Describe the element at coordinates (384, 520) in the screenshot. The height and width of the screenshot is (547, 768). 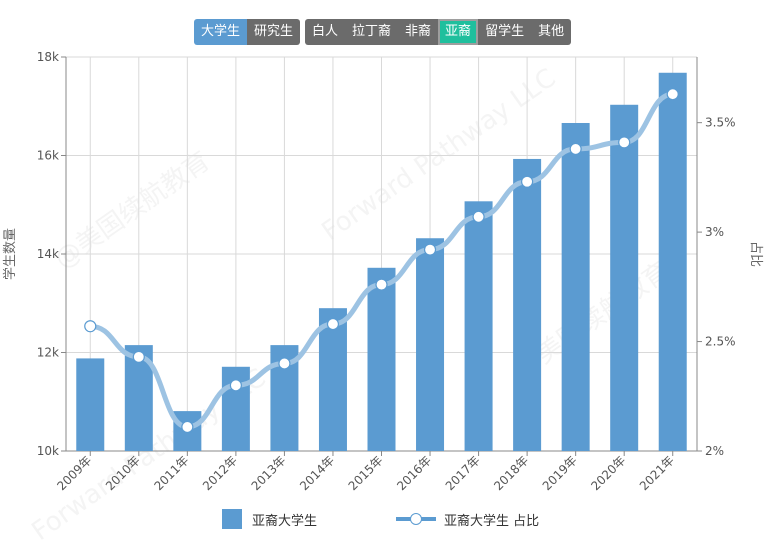
I see `legend: 亚裔大学生 亚裔大学生 占比` at that location.